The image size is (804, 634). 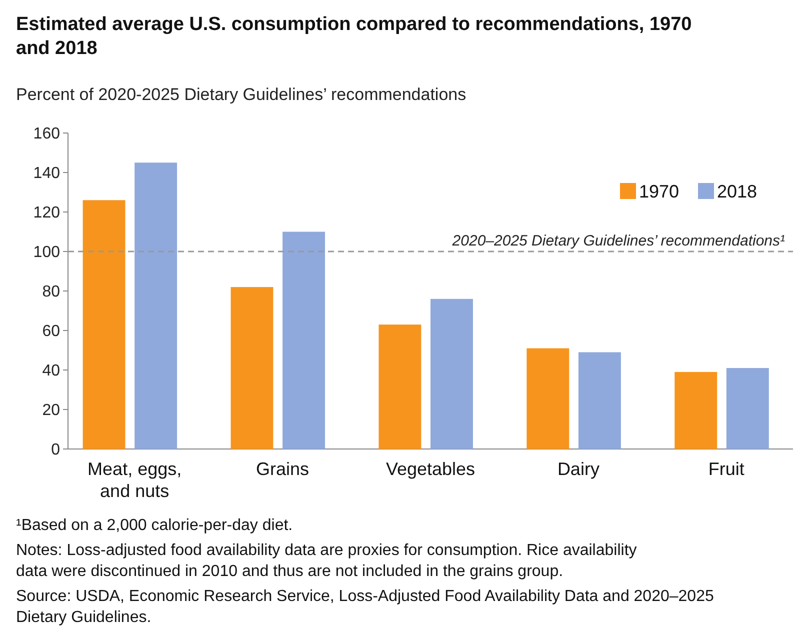 I want to click on y-tick-label: 160, so click(x=46, y=134).